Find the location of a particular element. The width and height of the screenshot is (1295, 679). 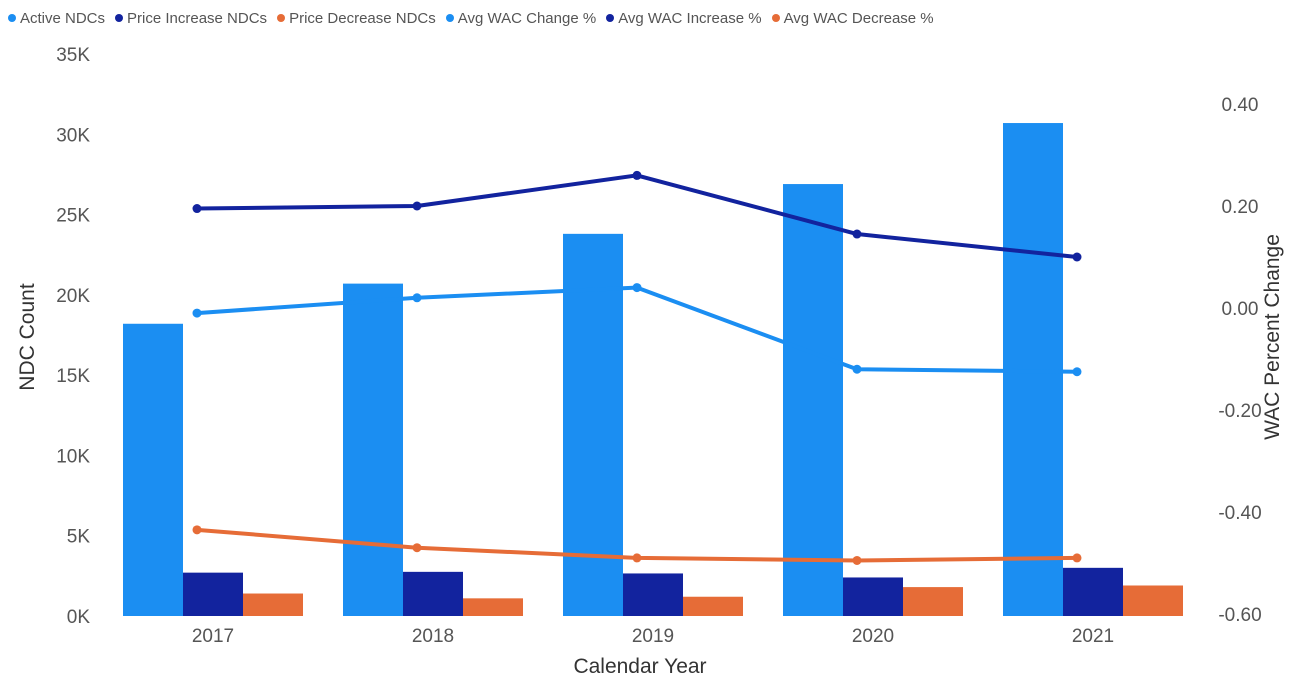

y2-tick-label: 0.40 is located at coordinates (1240, 105).